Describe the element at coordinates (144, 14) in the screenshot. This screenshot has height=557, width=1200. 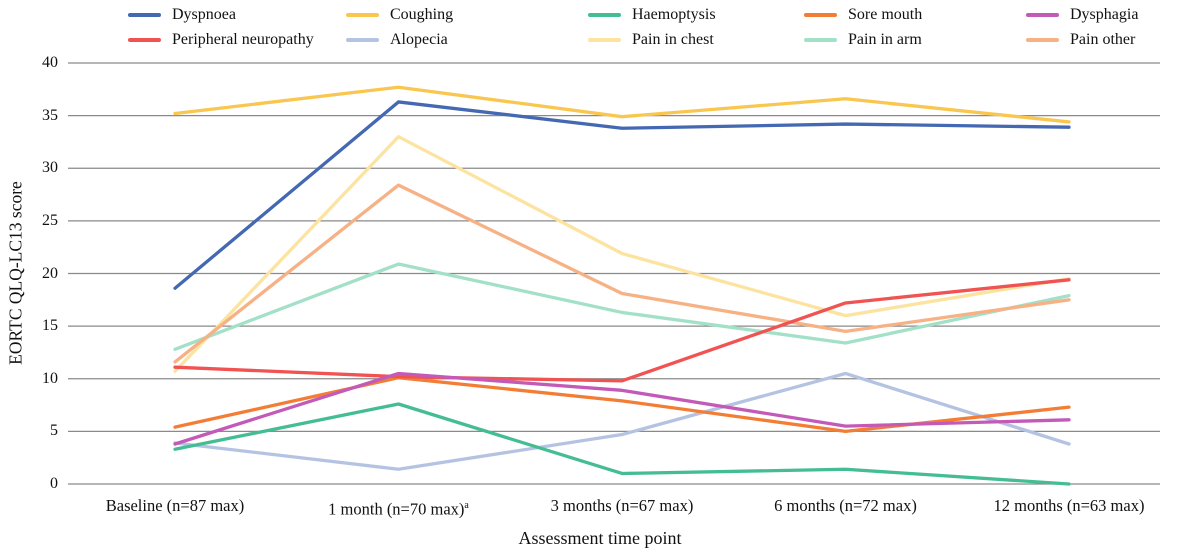
I see `legend-swatch-dyspnoea` at that location.